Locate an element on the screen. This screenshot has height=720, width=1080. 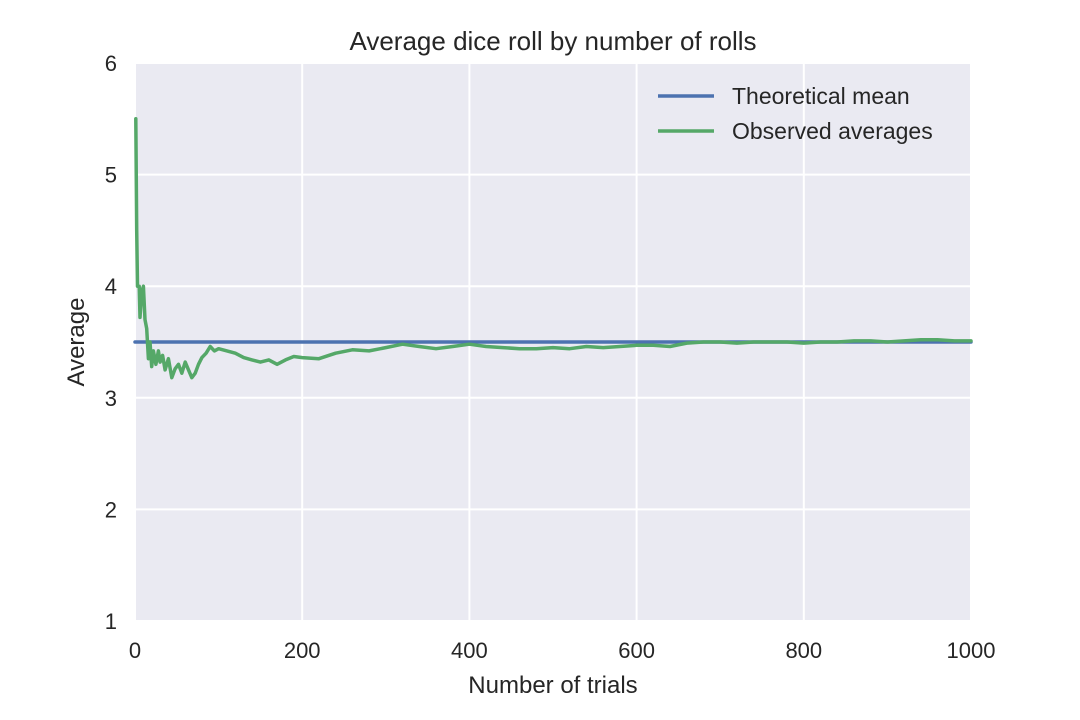
x-tick-label: 600 is located at coordinates (636, 650).